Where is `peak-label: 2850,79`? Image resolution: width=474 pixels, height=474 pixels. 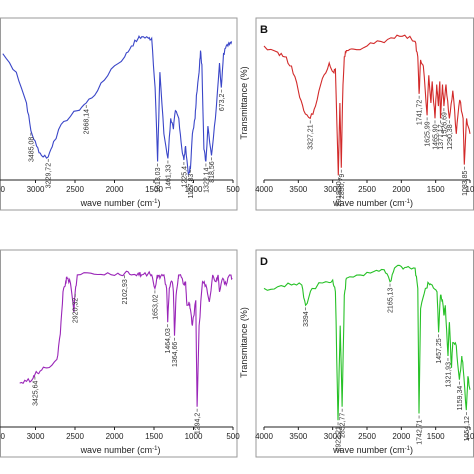
peak-label: 2850,79 is located at coordinates (342, 186).